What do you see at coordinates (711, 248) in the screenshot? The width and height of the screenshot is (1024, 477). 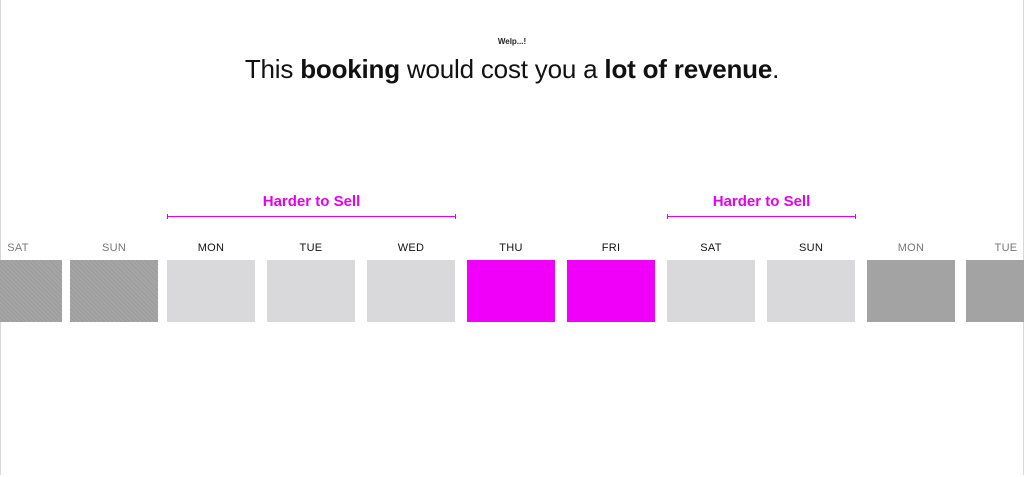 I see `day-label-sat-2: SAT` at bounding box center [711, 248].